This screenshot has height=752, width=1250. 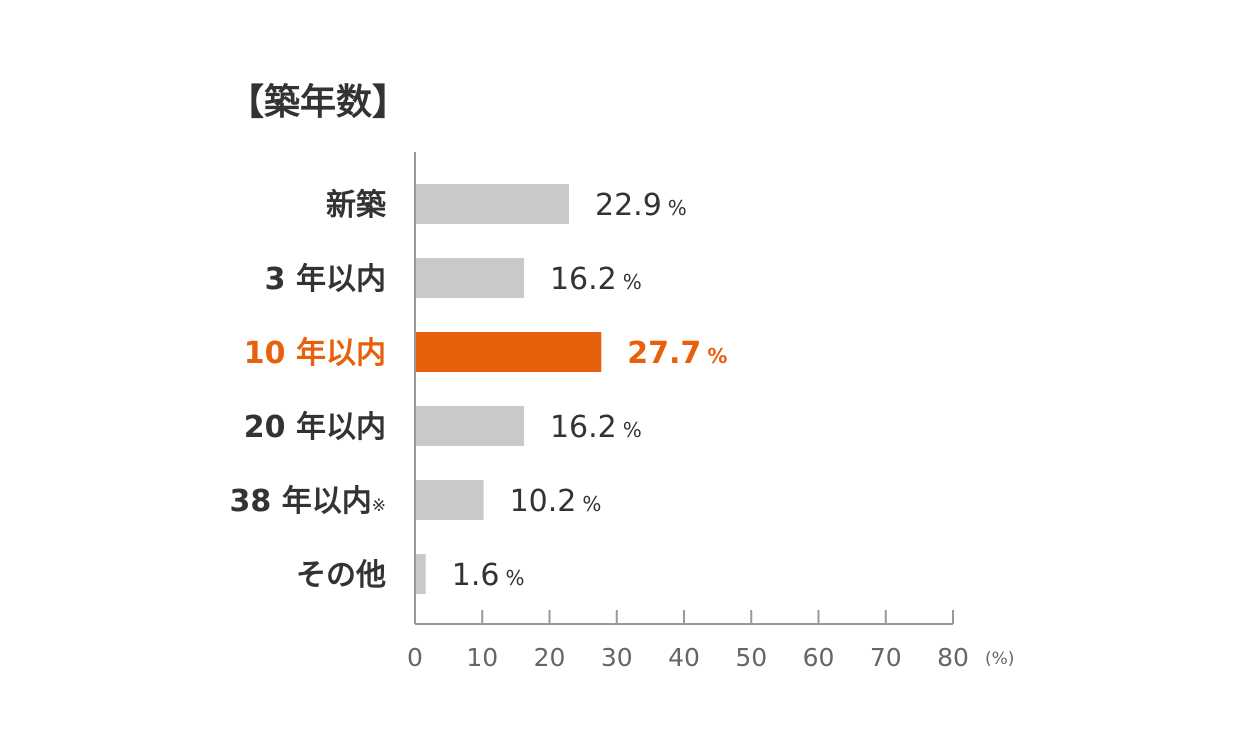 I want to click on category-label-4: 38 年以内※, so click(x=308, y=501).